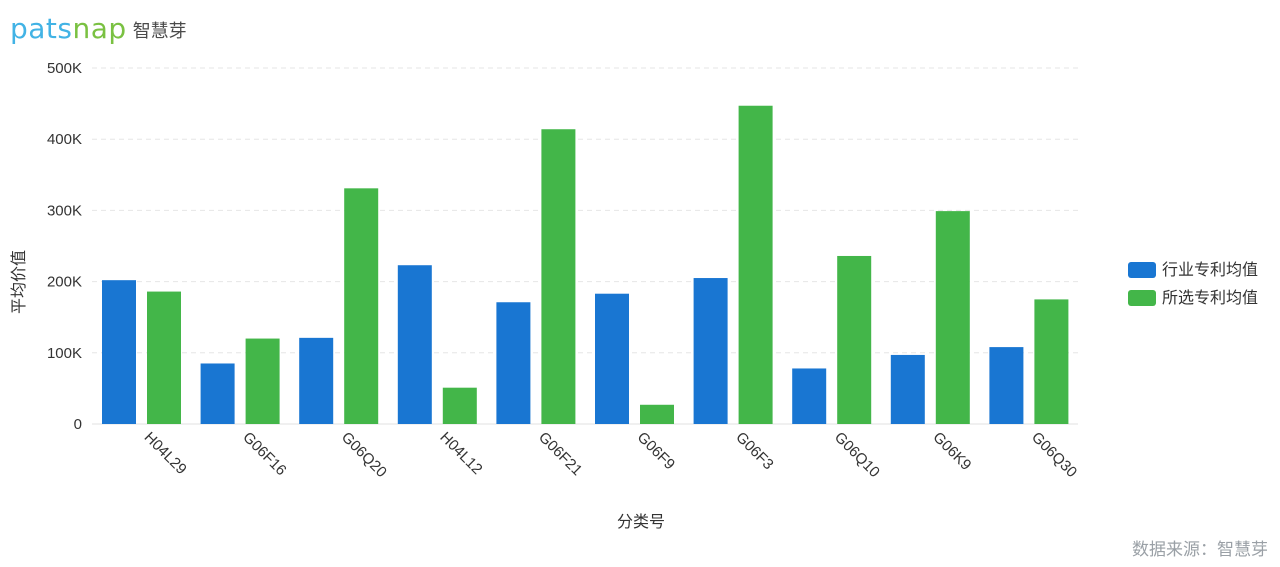 Image resolution: width=1280 pixels, height=567 pixels. I want to click on bar-selected-g06k9, so click(952, 317).